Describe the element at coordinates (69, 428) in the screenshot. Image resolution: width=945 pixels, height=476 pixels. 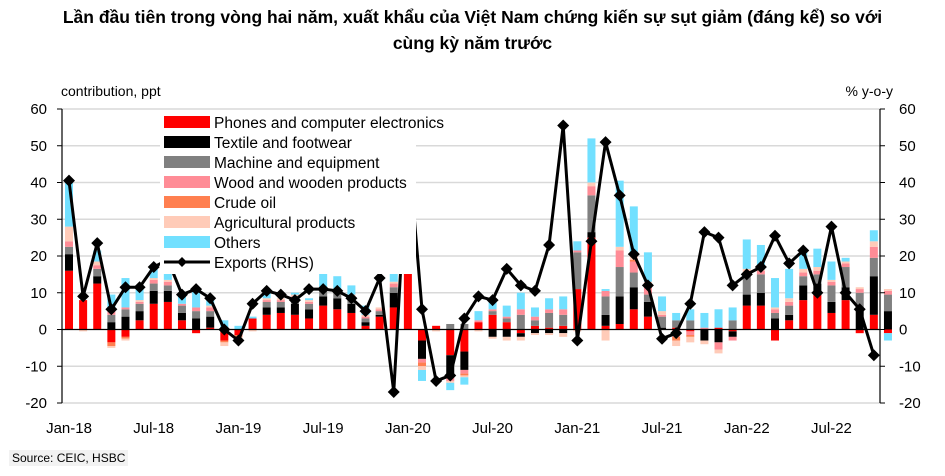
I see `x-tick-label: Jan-18` at that location.